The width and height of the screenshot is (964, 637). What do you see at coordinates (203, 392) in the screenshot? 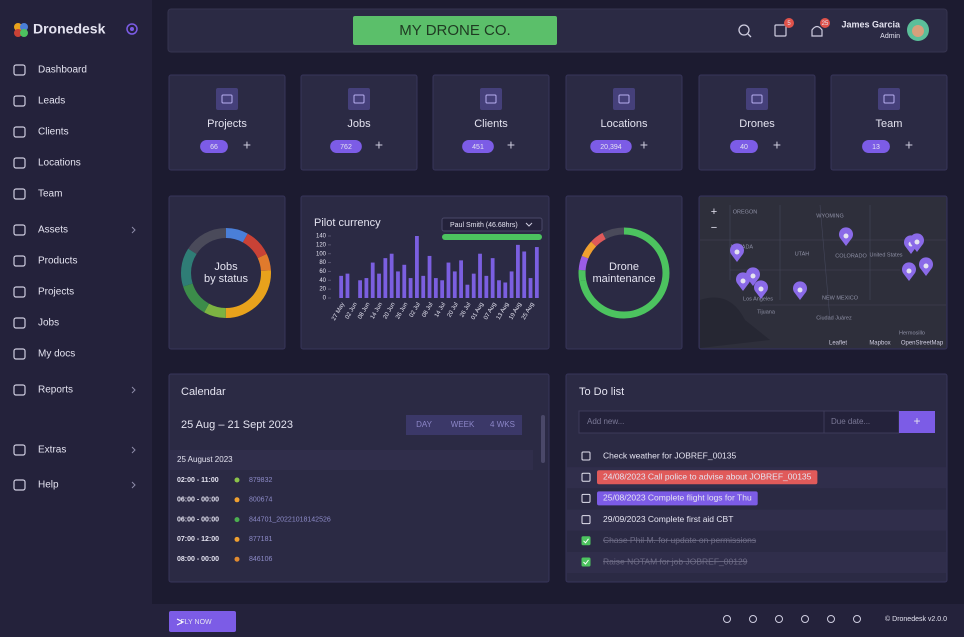
I see `calendar-title: Calendar` at bounding box center [203, 392].